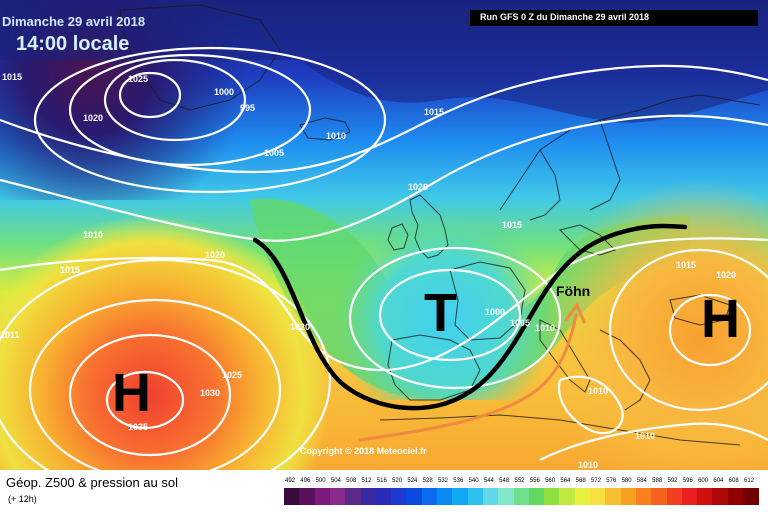 This screenshot has width=768, height=512. Describe the element at coordinates (519, 481) in the screenshot. I see `scale-tick-label: 552` at that location.